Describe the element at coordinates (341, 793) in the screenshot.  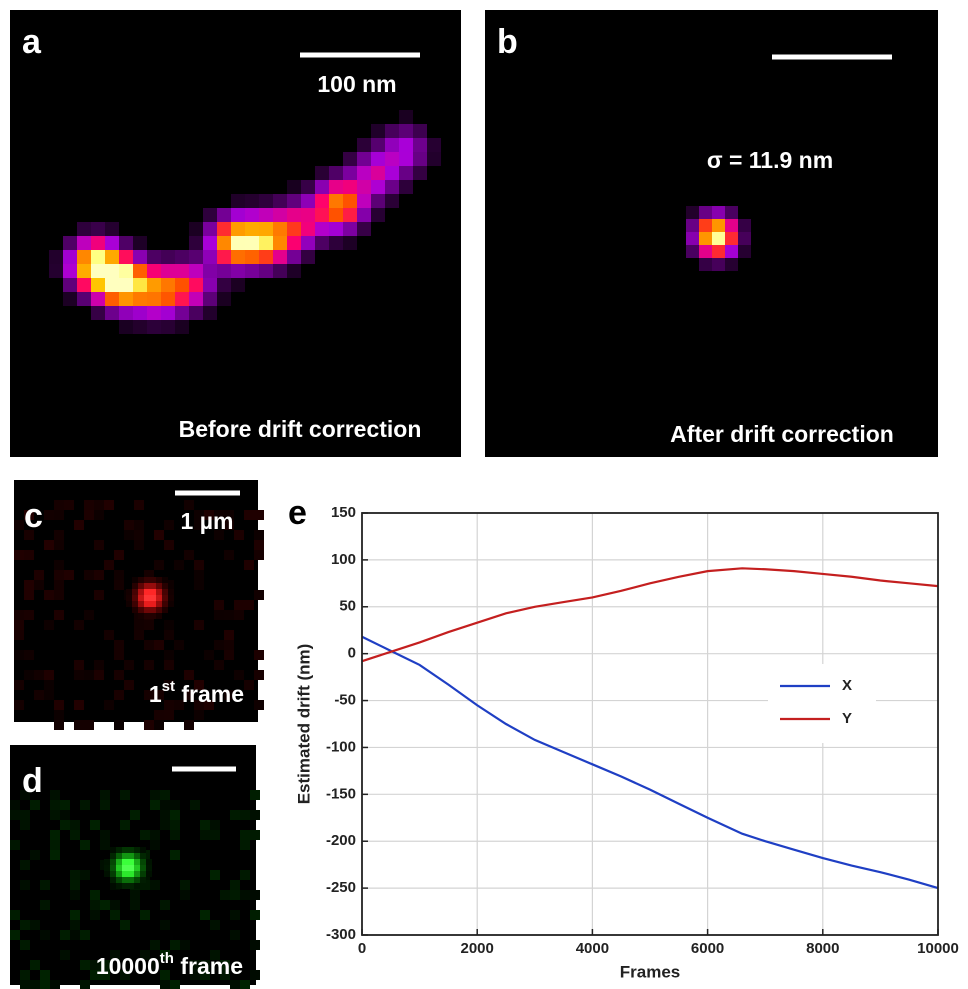
I see `y-tick-label: -150` at that location.